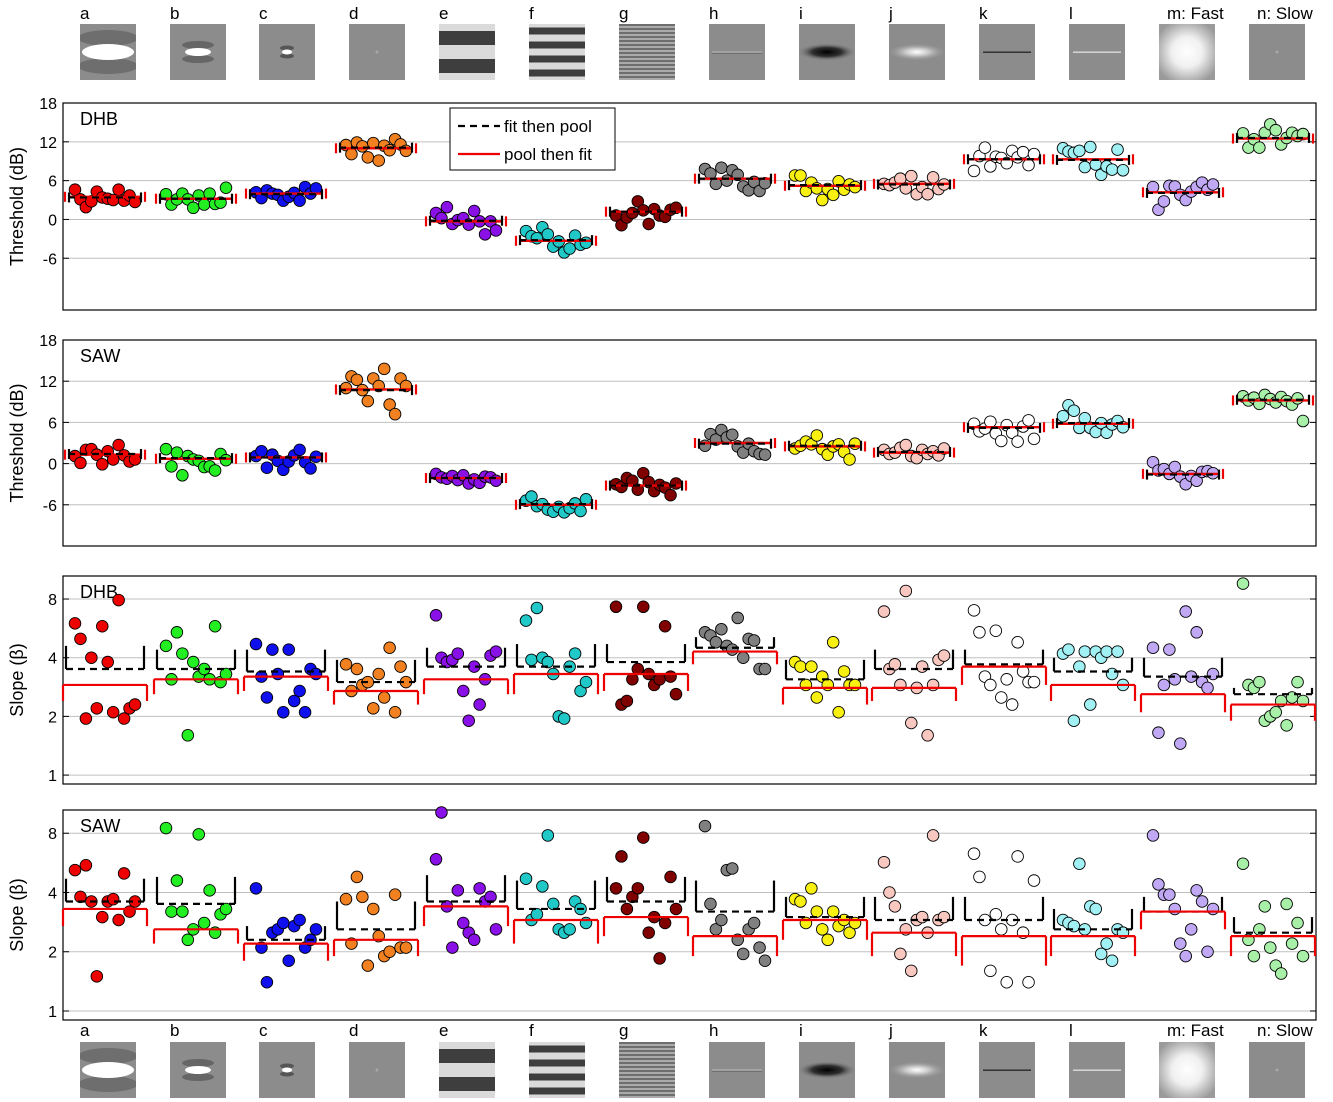 Image resolution: width=1333 pixels, height=1102 pixels. I want to click on stimulus-label-e: e, so click(443, 1030).